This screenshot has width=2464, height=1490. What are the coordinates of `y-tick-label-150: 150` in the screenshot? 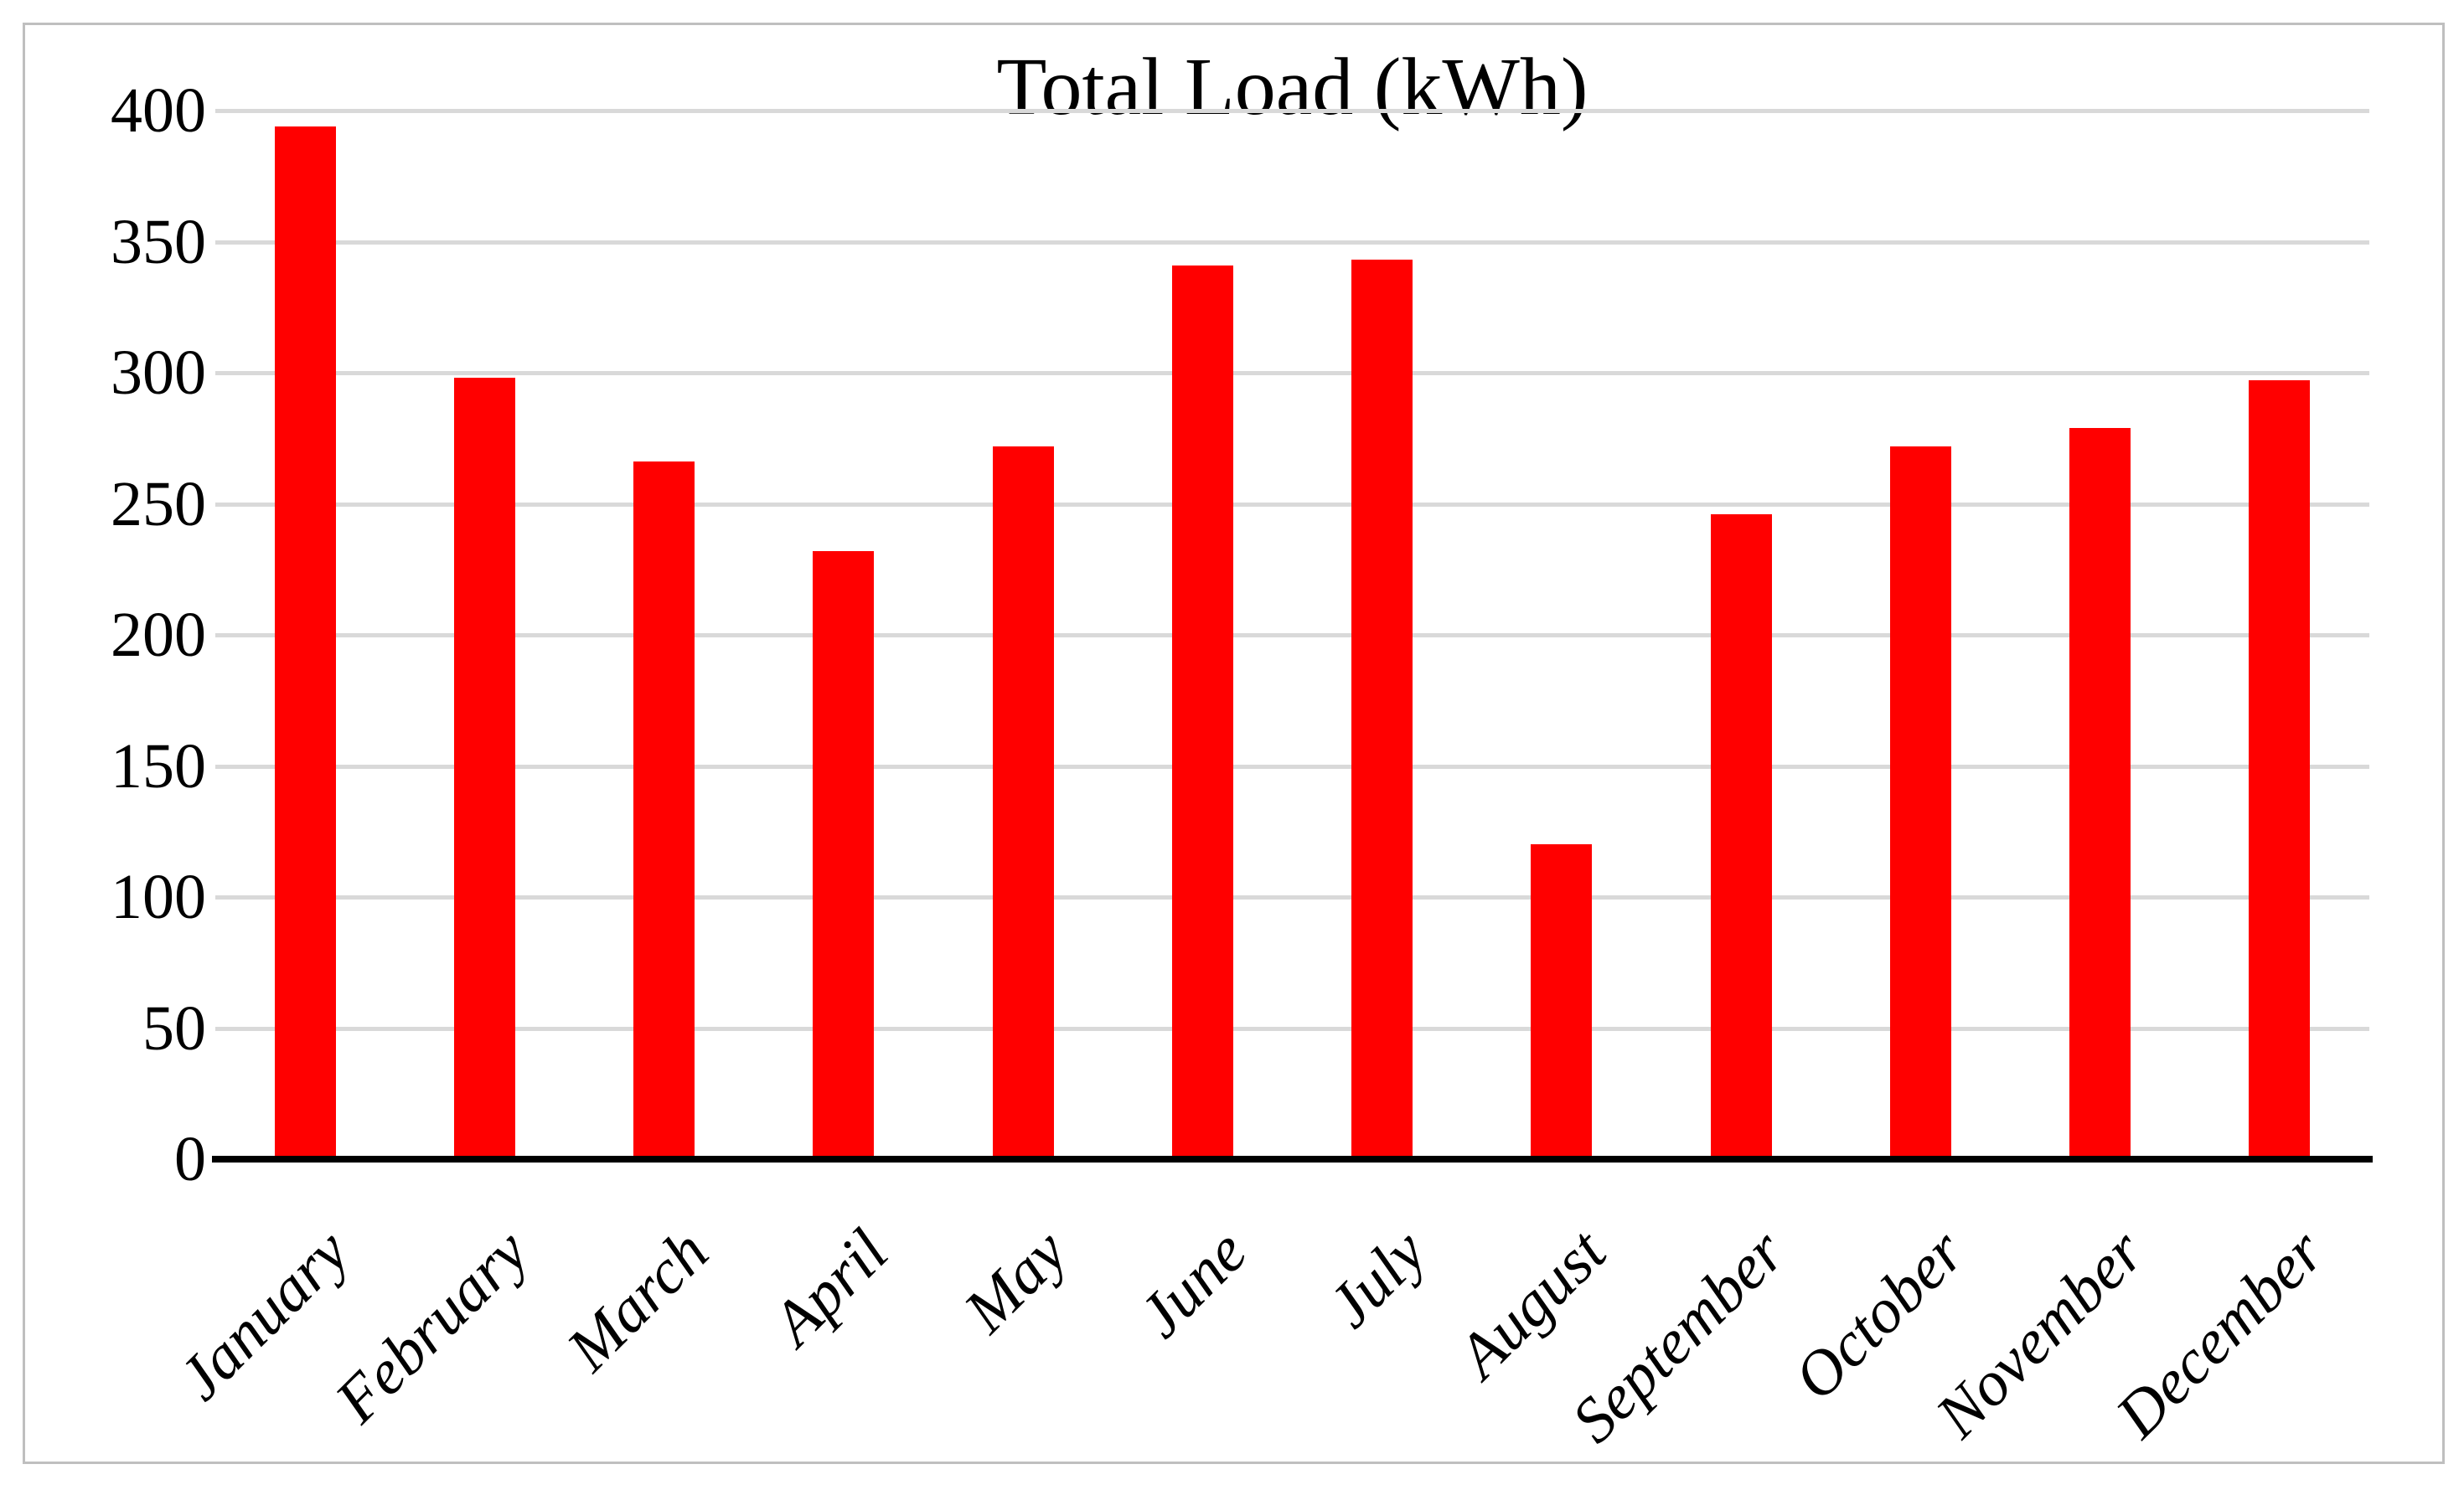 It's located at (158, 766).